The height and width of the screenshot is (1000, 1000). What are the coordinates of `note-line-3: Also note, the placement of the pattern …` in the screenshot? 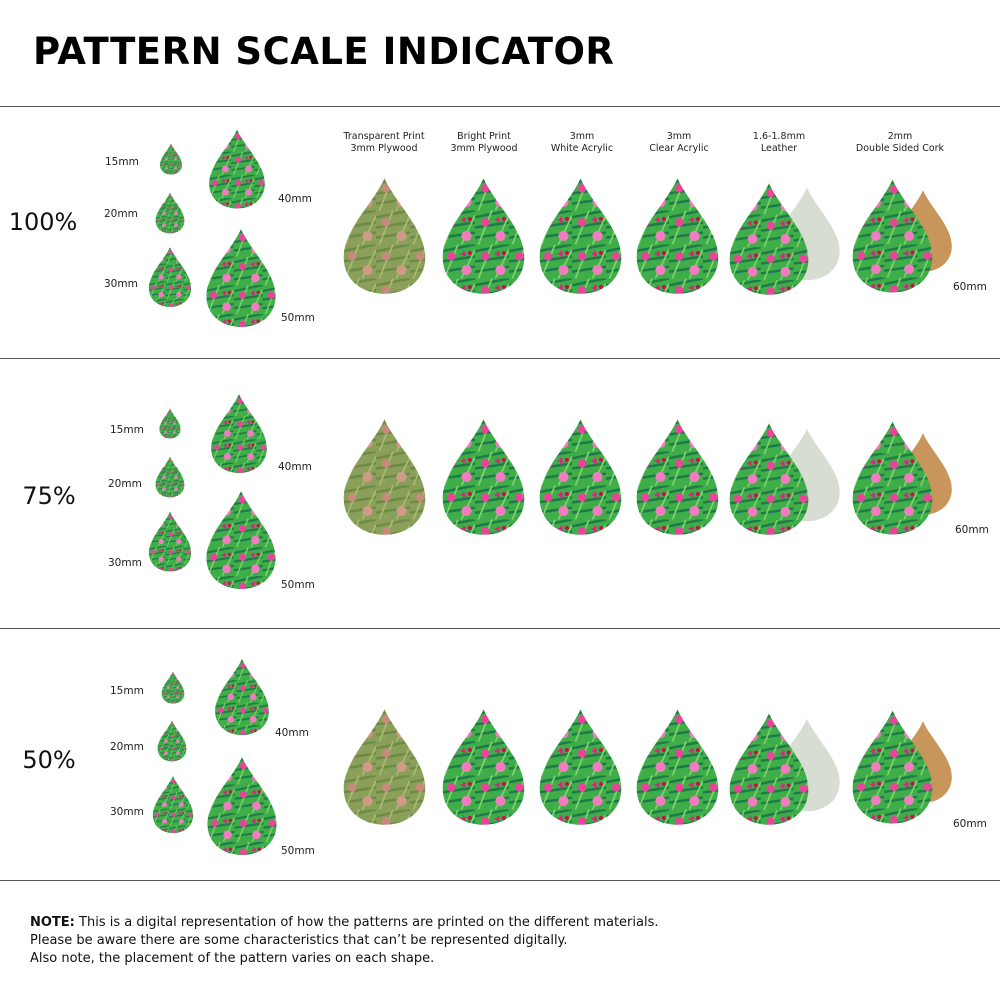 It's located at (232, 958).